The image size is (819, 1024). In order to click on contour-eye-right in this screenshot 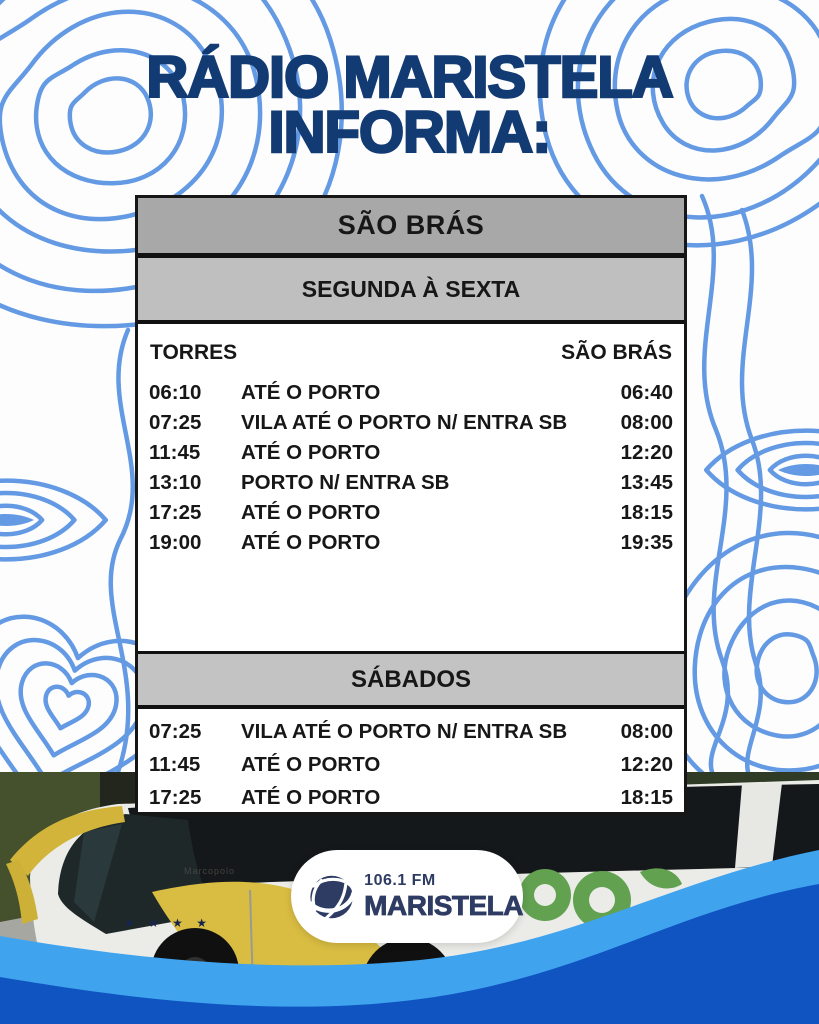, I will do `click(762, 470)`.